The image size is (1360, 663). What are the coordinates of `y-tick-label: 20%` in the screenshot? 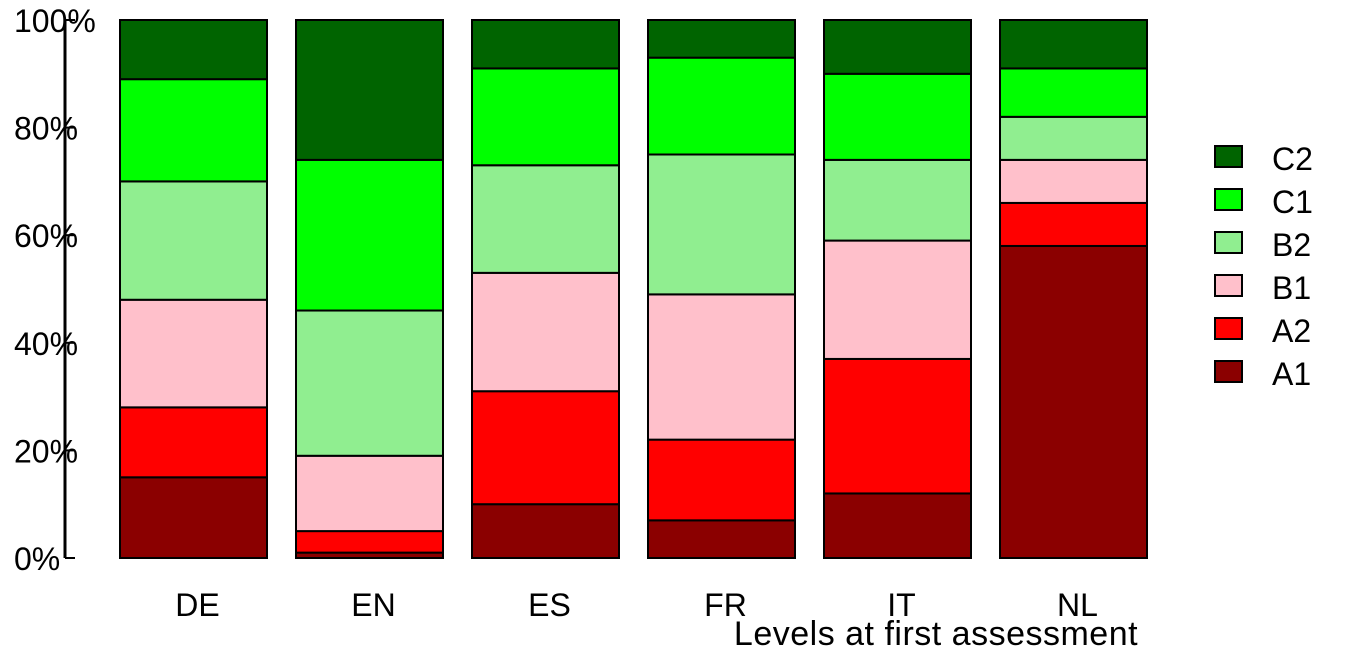 It's located at (46, 451).